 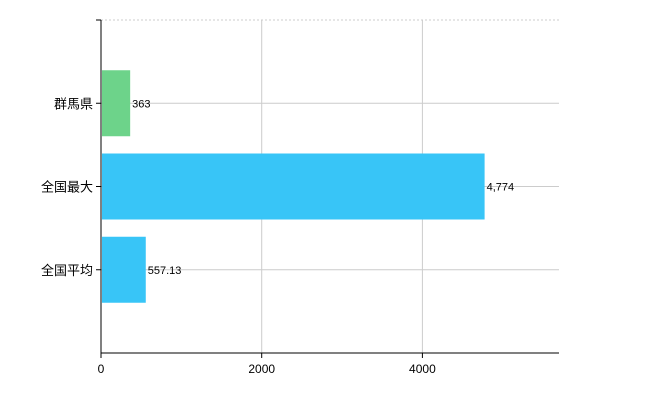 What do you see at coordinates (165, 271) in the screenshot?
I see `data-label-2: 557.13` at bounding box center [165, 271].